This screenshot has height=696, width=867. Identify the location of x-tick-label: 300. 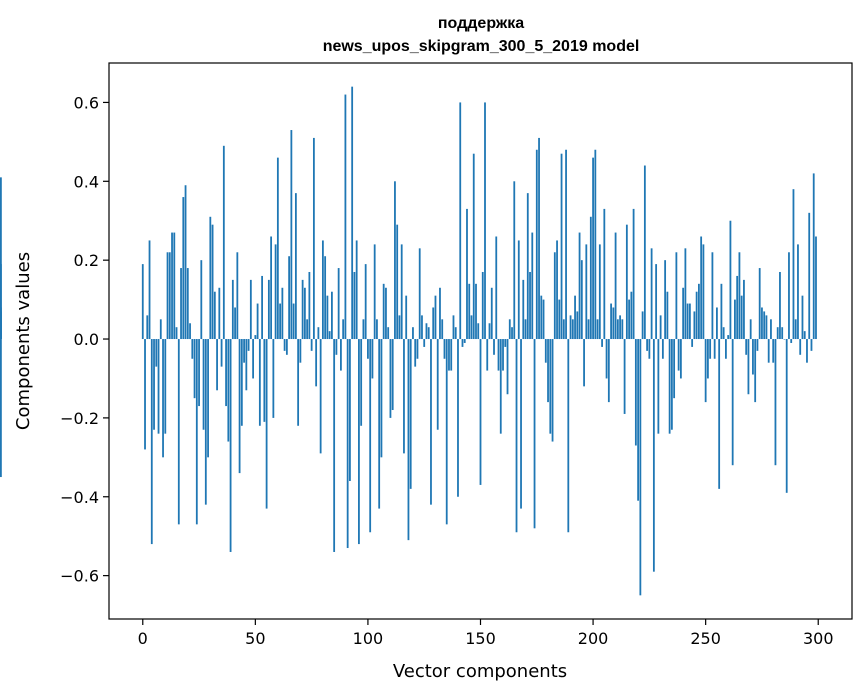
(818, 638).